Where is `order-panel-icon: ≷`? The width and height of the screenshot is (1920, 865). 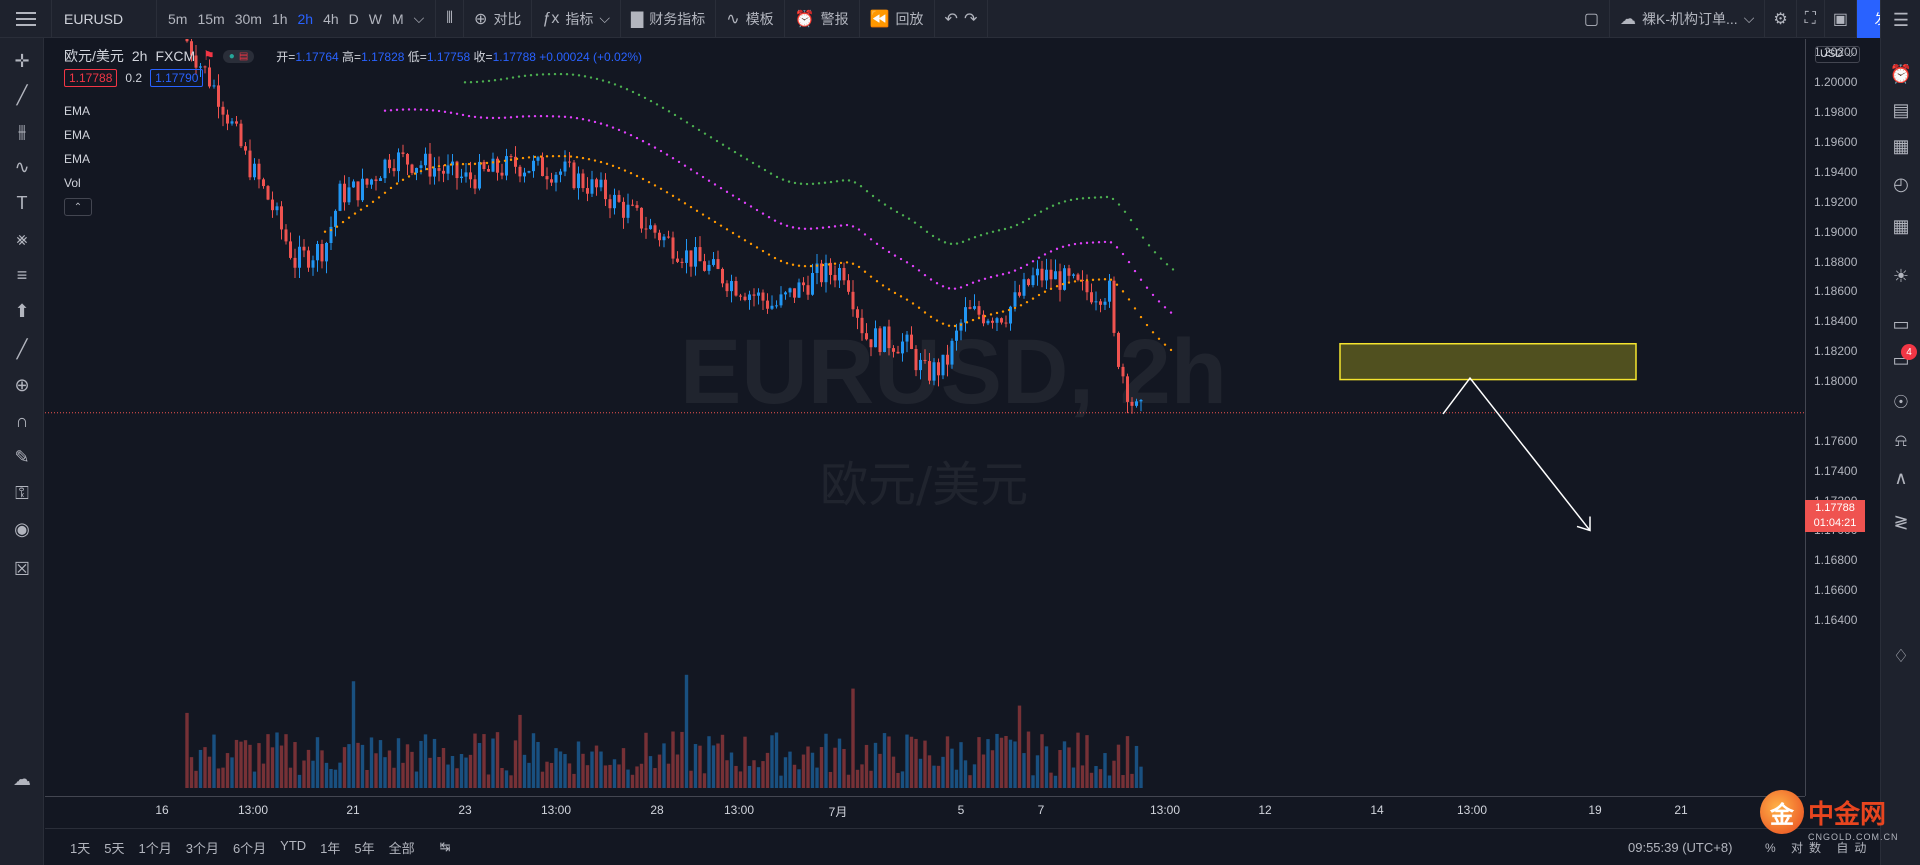
order-panel-icon: ≷ is located at coordinates (1901, 521).